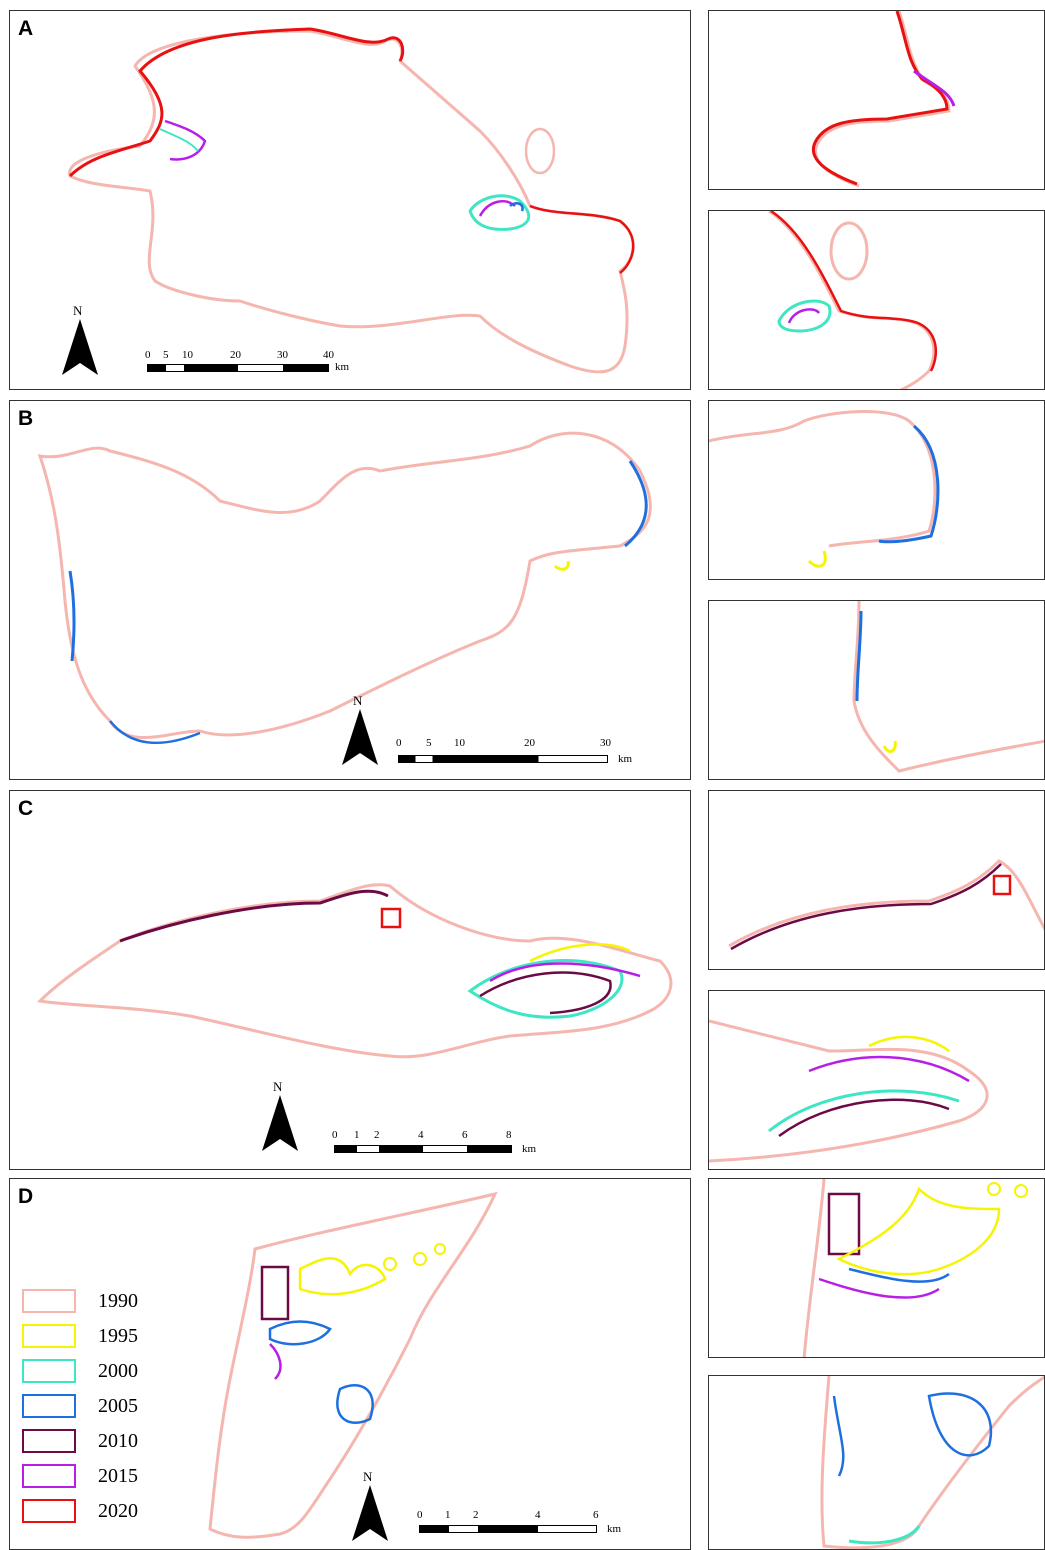 This screenshot has height=1550, width=1045. What do you see at coordinates (883, 99) in the screenshot?
I see `inset-a1-map` at bounding box center [883, 99].